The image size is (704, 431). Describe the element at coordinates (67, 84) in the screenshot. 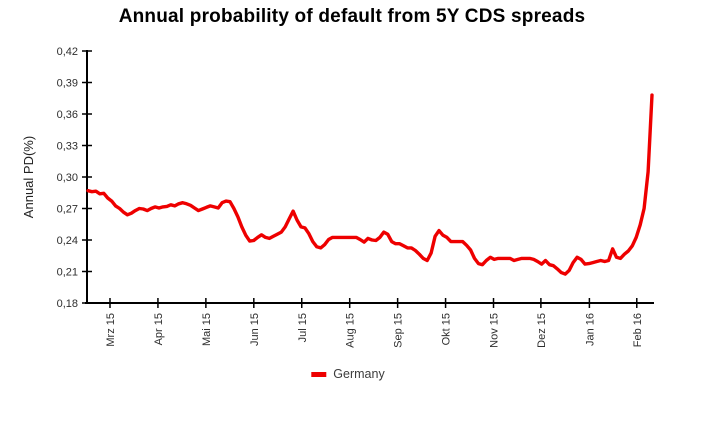

I see `y-tick-label: 0,39` at that location.